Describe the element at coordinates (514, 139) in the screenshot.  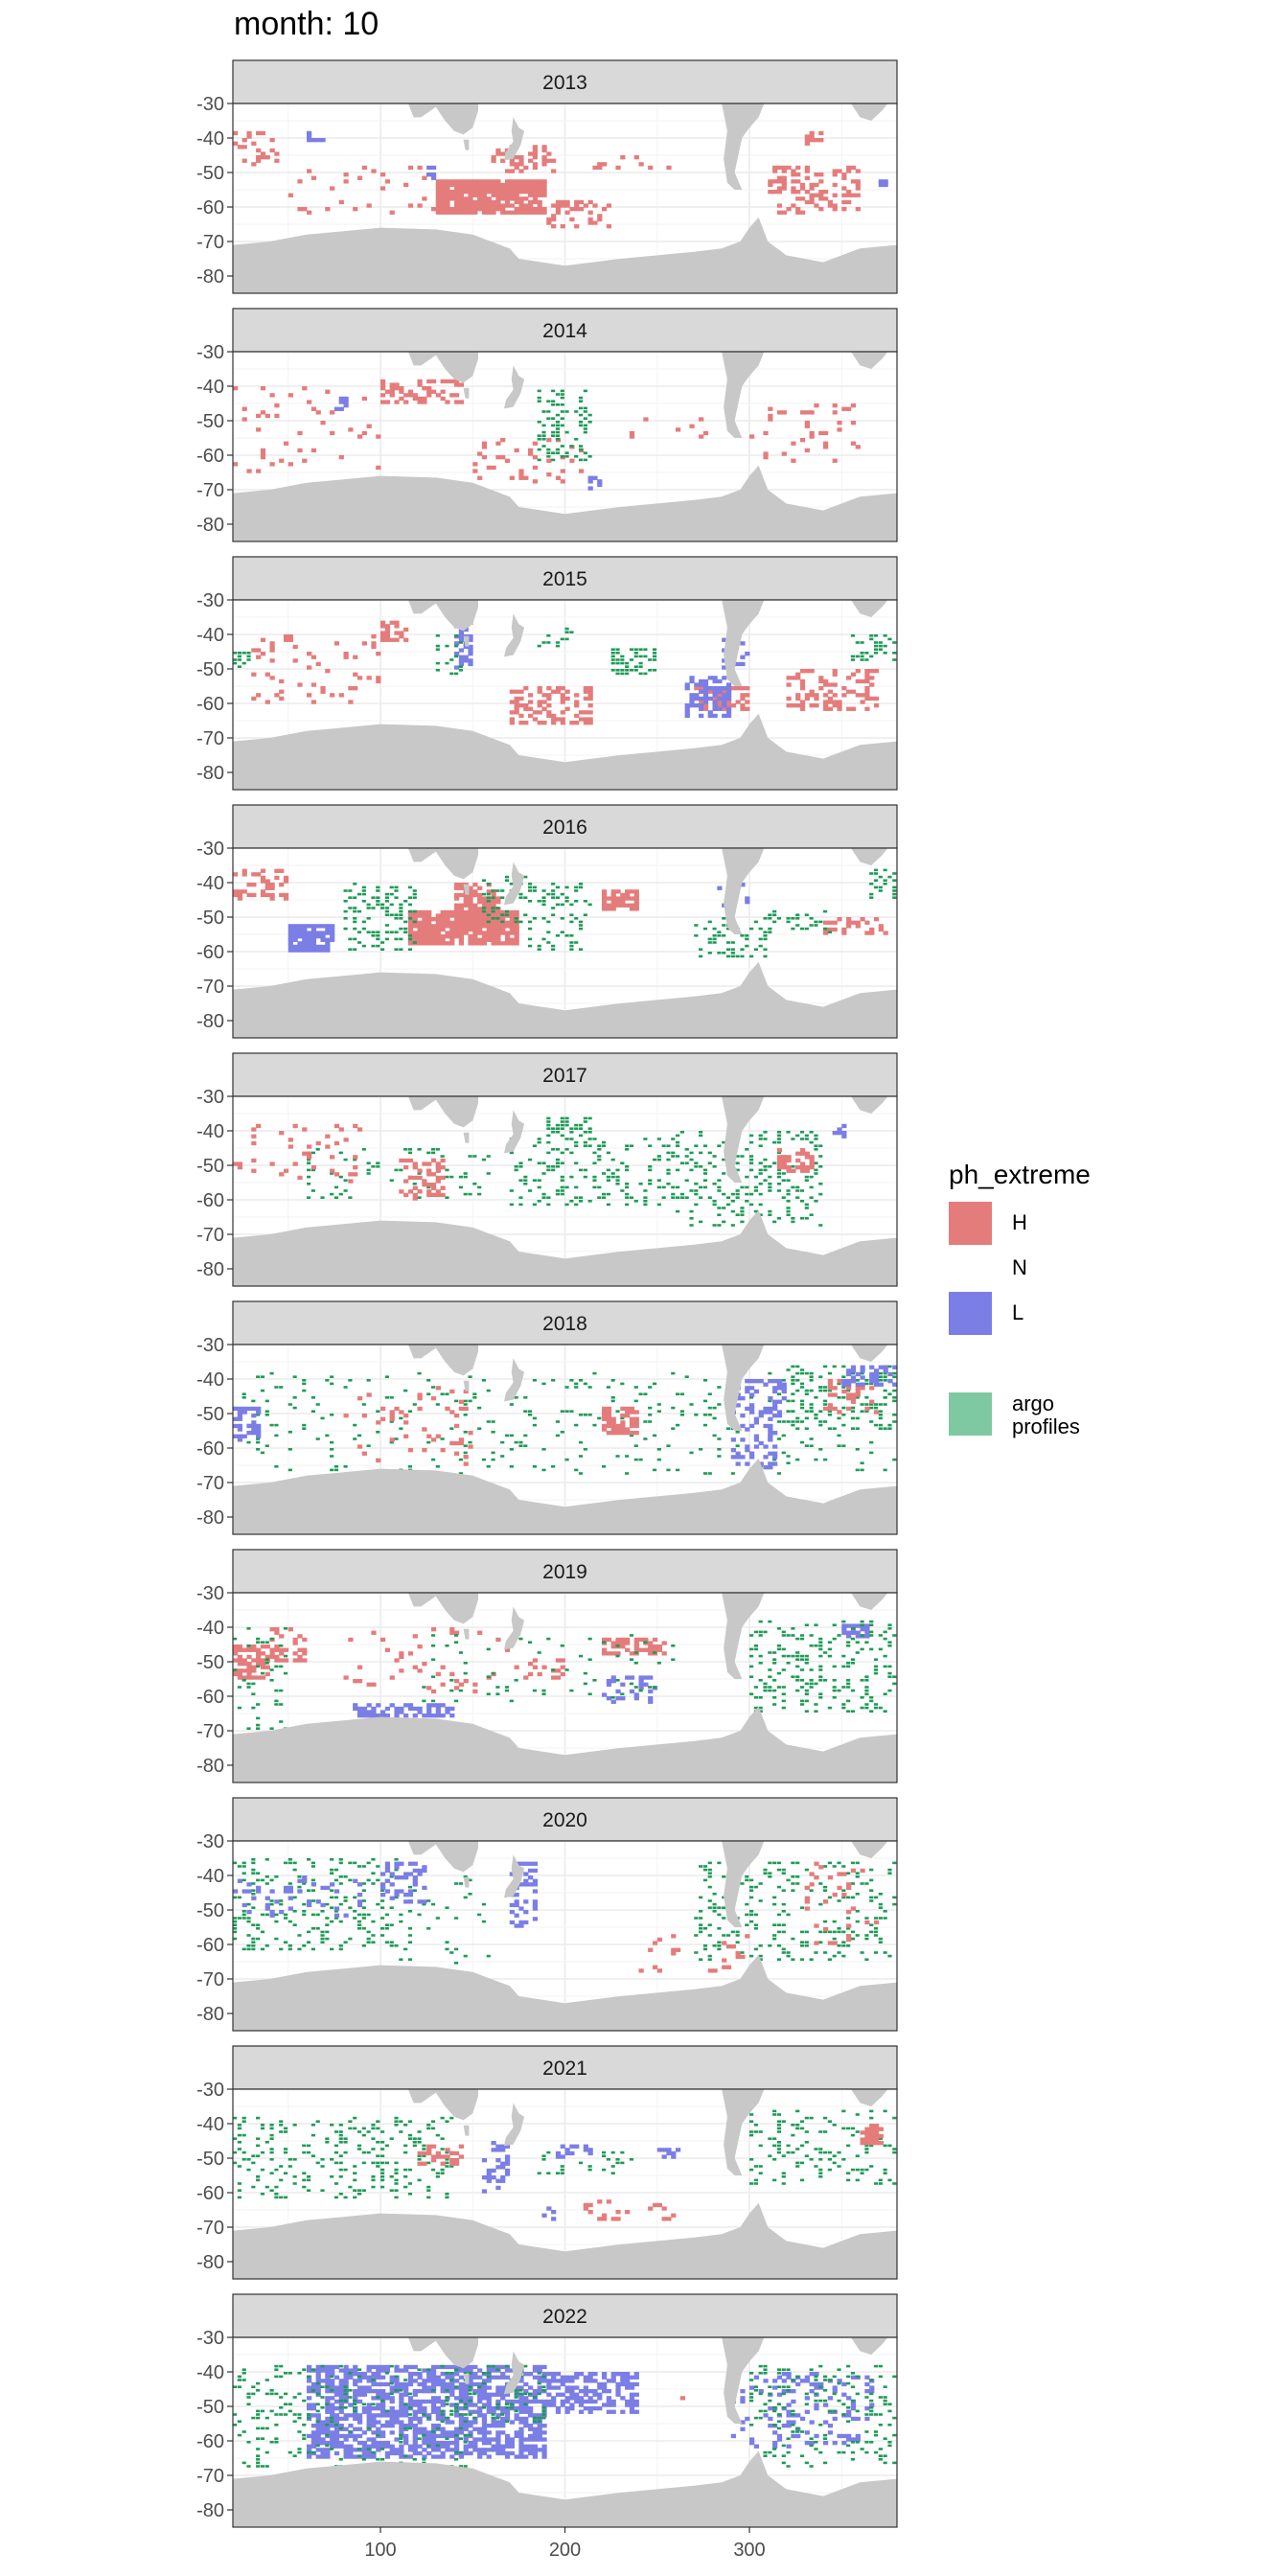
I see `land-mass` at that location.